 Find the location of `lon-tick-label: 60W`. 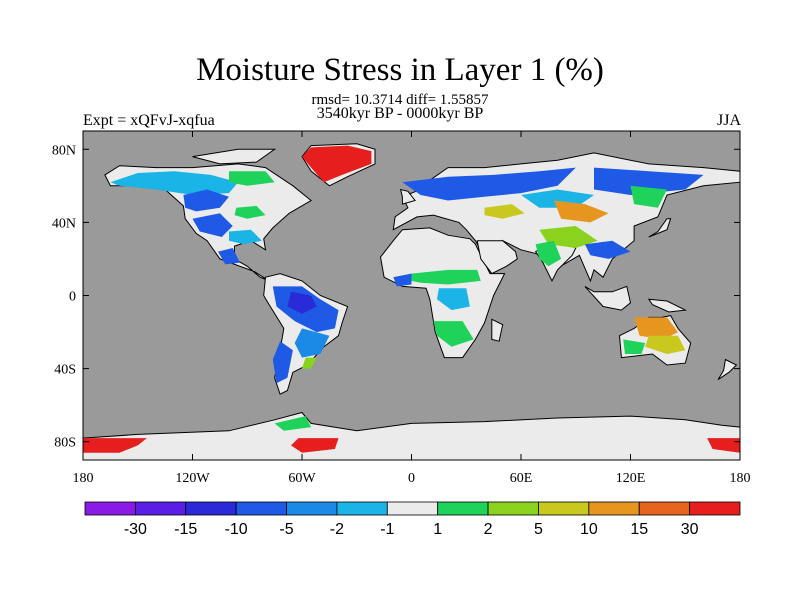

lon-tick-label: 60W is located at coordinates (302, 478).